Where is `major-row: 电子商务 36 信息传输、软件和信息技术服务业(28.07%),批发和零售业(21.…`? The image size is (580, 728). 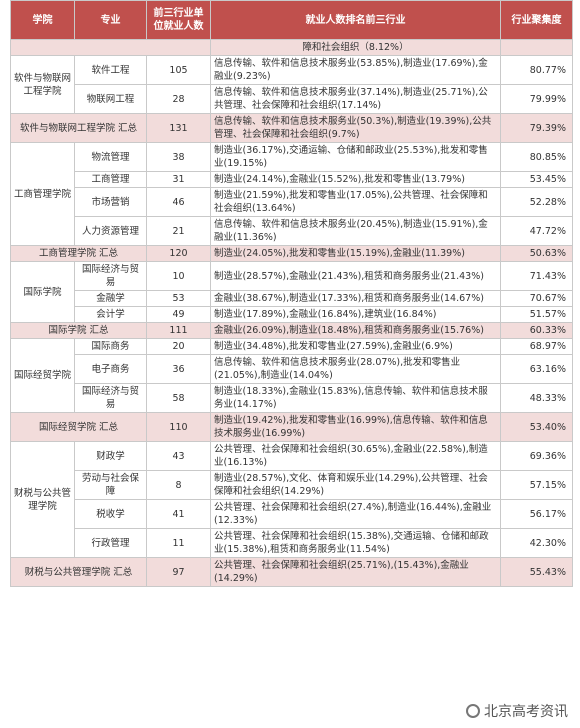 major-row: 电子商务 36 信息传输、软件和信息技术服务业(28.07%),批发和零售业(21.… is located at coordinates (292, 369).